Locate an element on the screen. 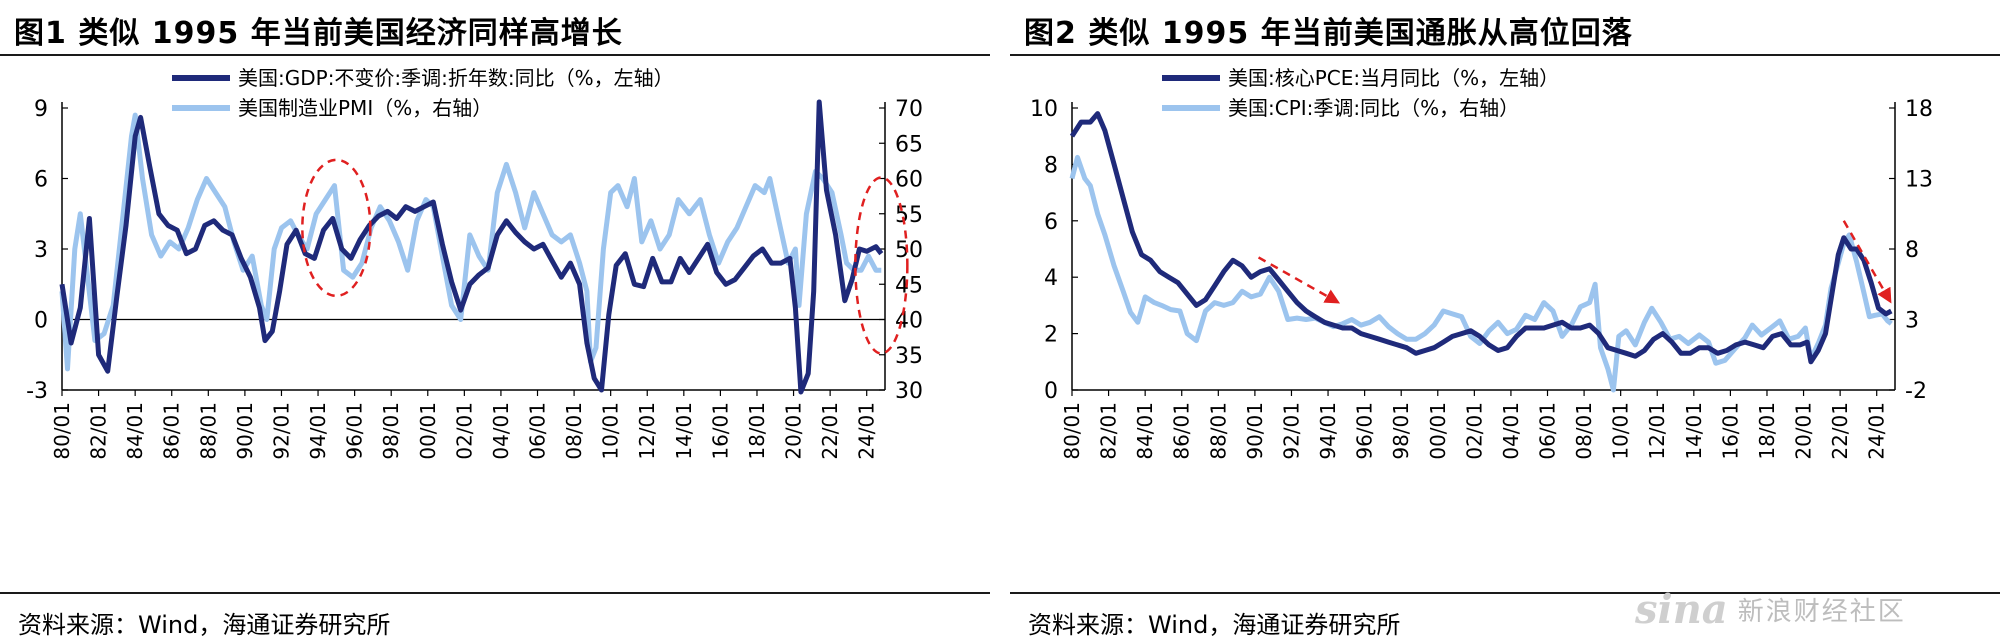  figure-2-title: 图2 类似 1995 年当前美国通胀从高位回落 is located at coordinates (1328, 33).